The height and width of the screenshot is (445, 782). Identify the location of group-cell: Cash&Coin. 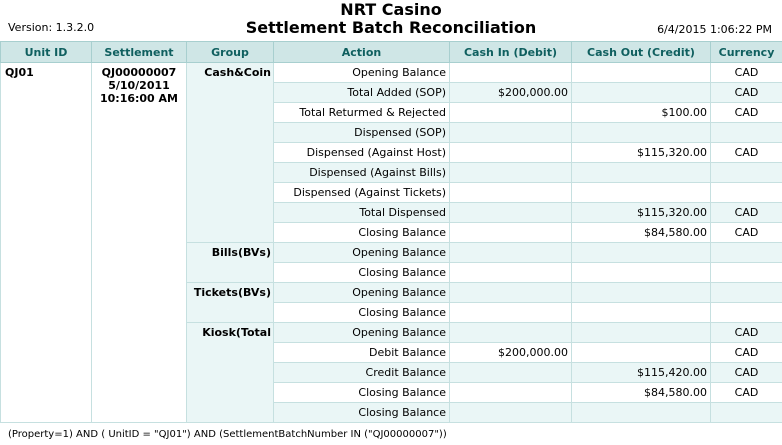
(230, 152).